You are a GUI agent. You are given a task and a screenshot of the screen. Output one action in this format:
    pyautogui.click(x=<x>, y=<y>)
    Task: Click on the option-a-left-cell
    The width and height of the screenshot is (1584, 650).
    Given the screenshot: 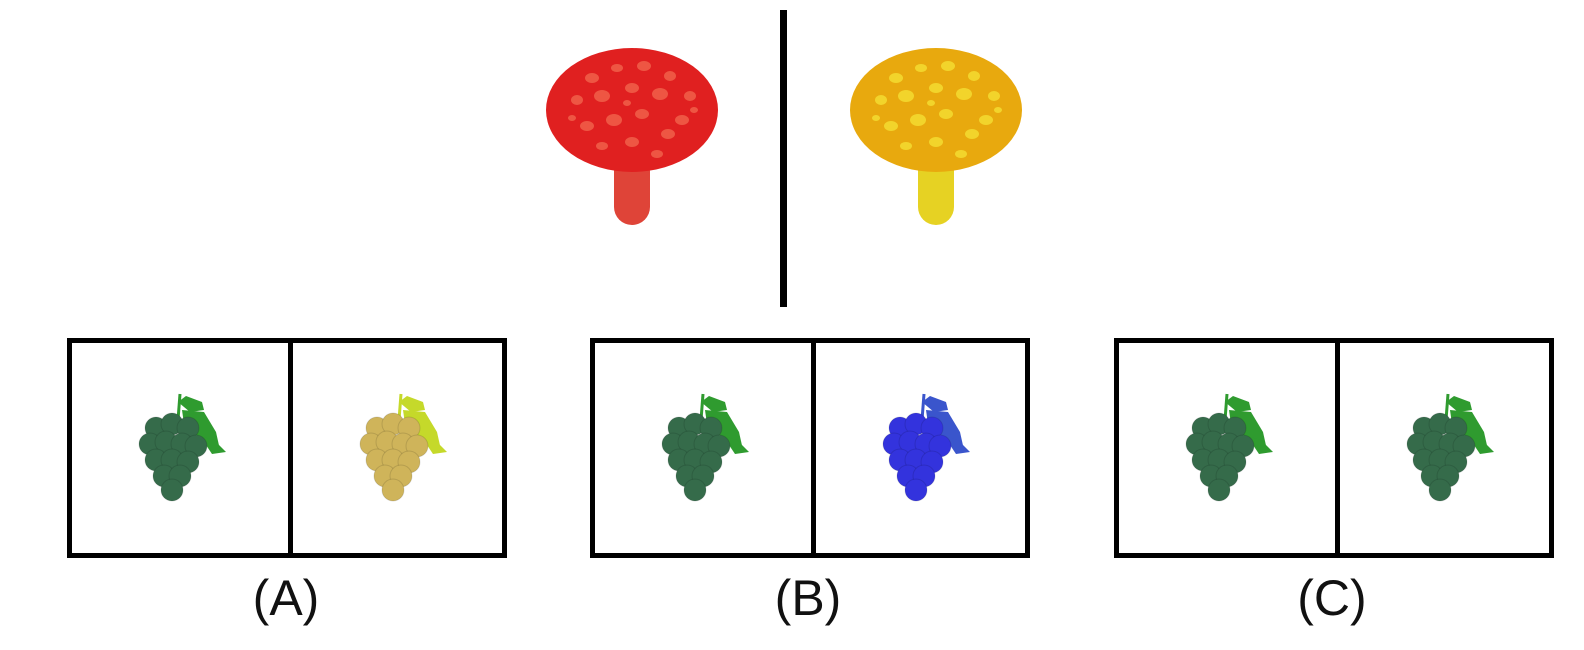 What is the action you would take?
    pyautogui.click(x=180, y=448)
    